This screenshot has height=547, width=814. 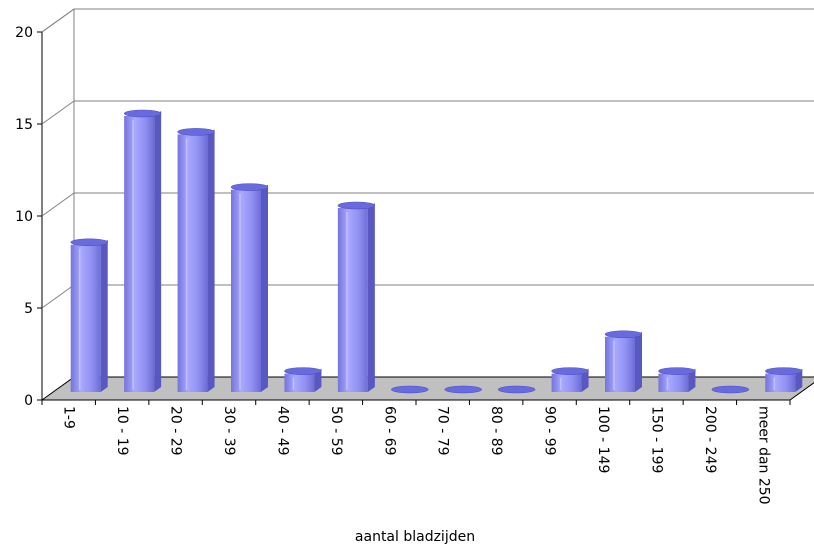 What do you see at coordinates (282, 431) in the screenshot?
I see `x-tick-label: 40 - 49` at bounding box center [282, 431].